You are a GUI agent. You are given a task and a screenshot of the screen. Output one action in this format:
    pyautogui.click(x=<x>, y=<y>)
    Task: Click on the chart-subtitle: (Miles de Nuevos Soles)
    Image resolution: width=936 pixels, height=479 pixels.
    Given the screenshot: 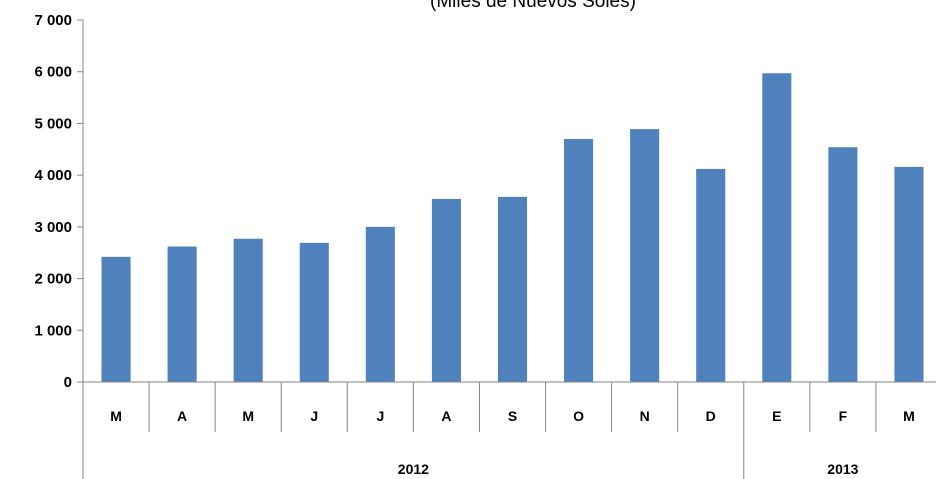 What is the action you would take?
    pyautogui.click(x=533, y=6)
    